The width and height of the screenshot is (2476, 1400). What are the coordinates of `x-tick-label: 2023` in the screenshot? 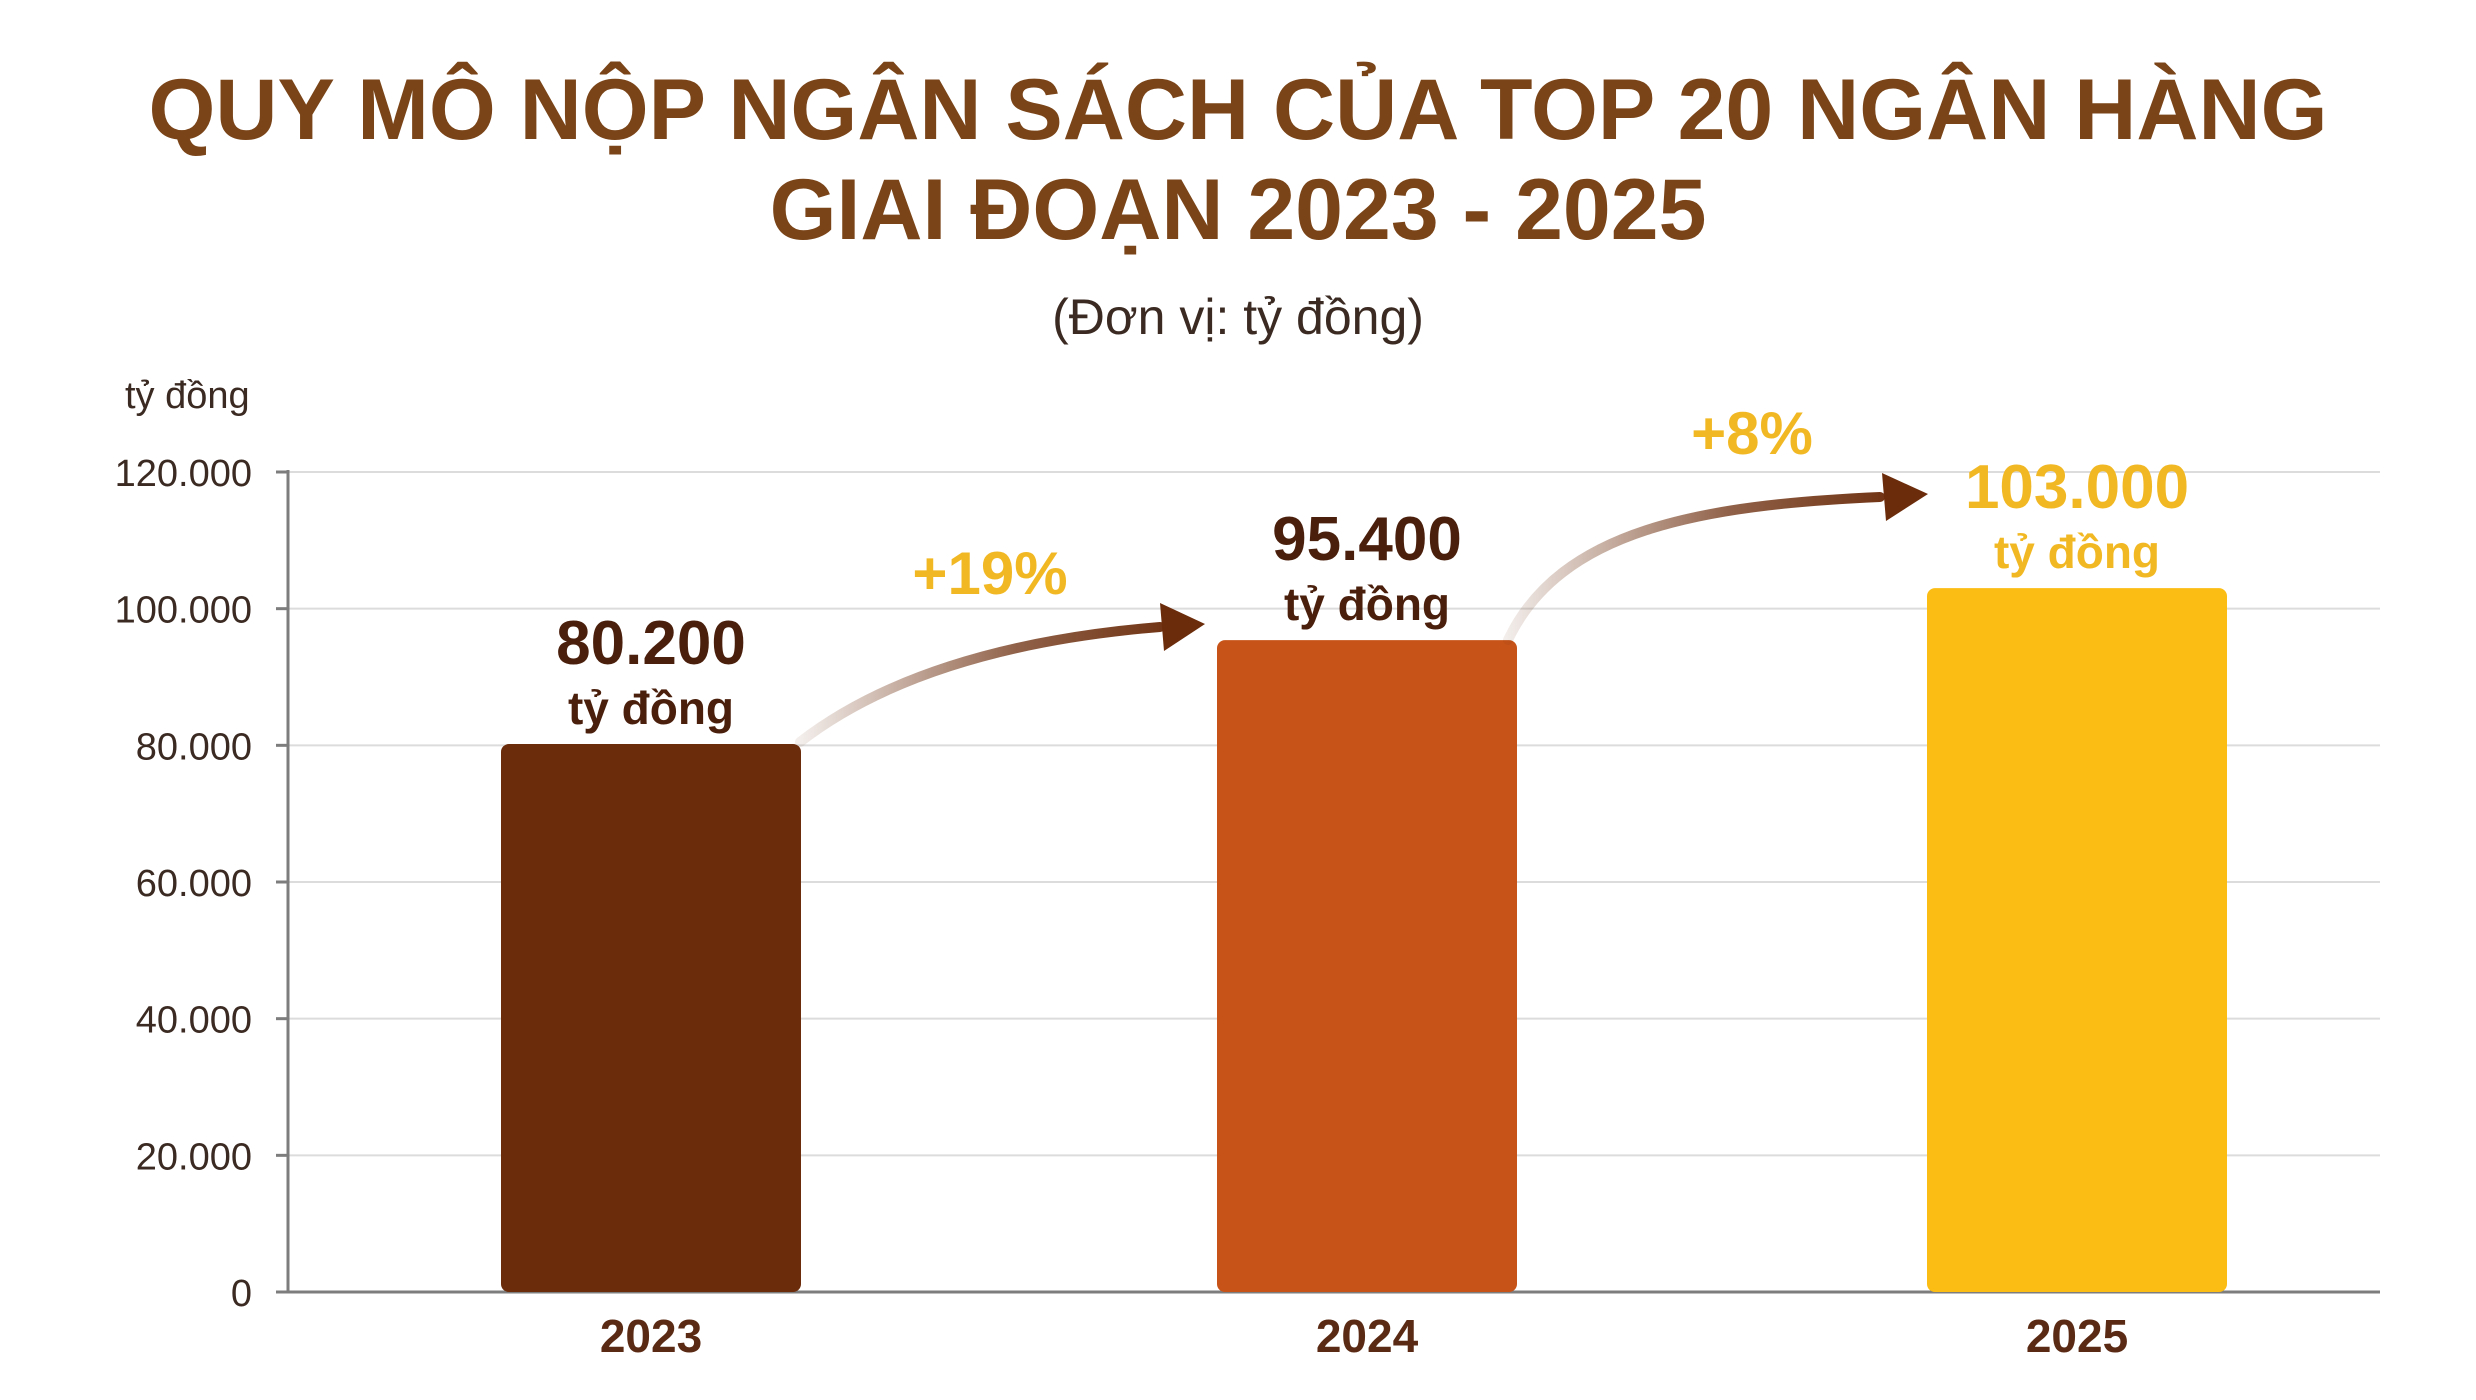 It's located at (651, 1336).